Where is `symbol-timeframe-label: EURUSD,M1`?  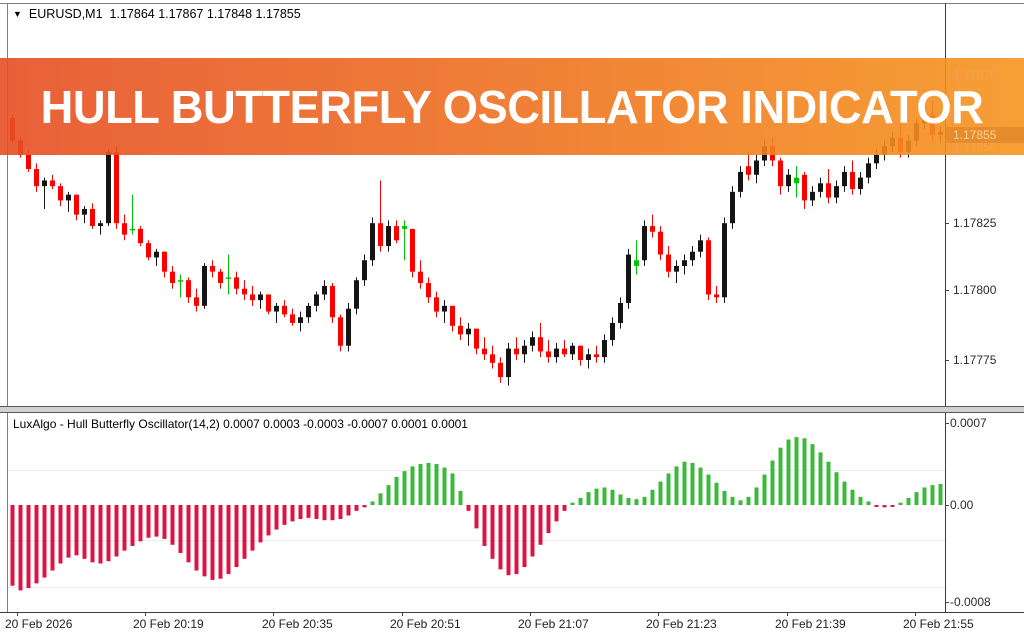
symbol-timeframe-label: EURUSD,M1 is located at coordinates (65, 14).